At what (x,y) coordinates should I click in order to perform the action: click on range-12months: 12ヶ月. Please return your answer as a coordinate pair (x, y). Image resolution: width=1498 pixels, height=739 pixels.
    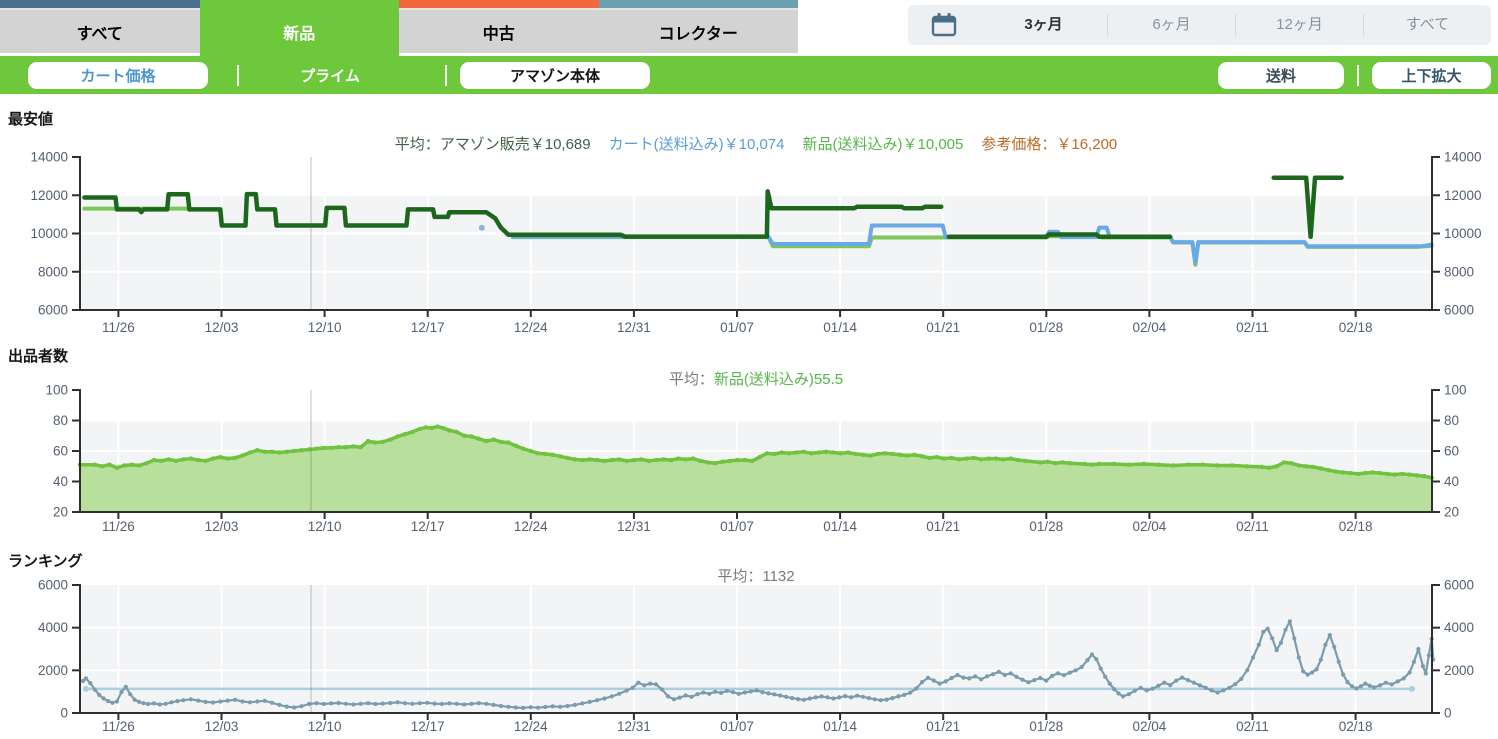
    Looking at the image, I should click on (1299, 25).